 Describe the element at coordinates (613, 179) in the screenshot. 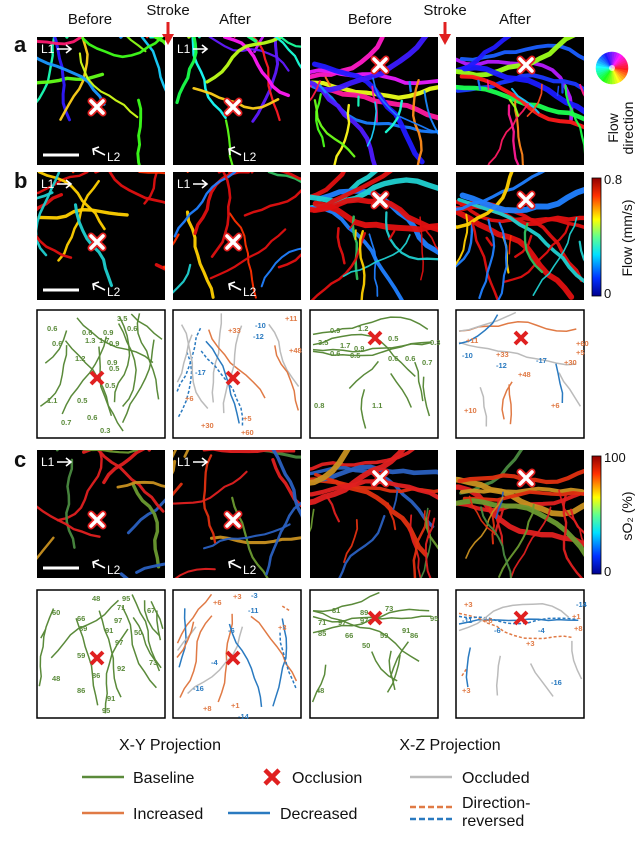

I see `colorbar-tick: 0.8` at that location.